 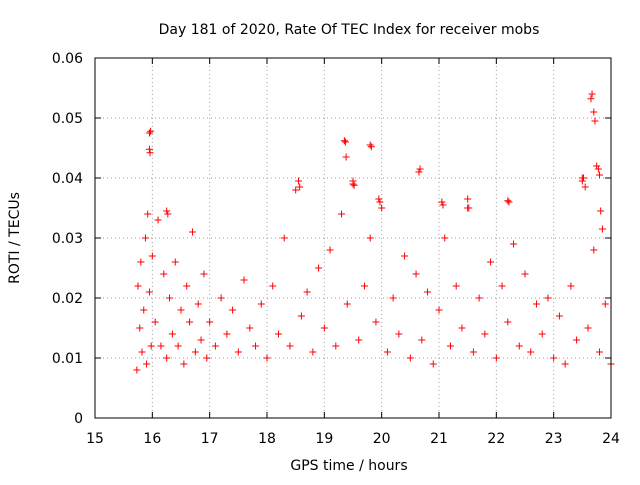 What do you see at coordinates (67, 179) in the screenshot?
I see `y-tick-label: 0.04` at bounding box center [67, 179].